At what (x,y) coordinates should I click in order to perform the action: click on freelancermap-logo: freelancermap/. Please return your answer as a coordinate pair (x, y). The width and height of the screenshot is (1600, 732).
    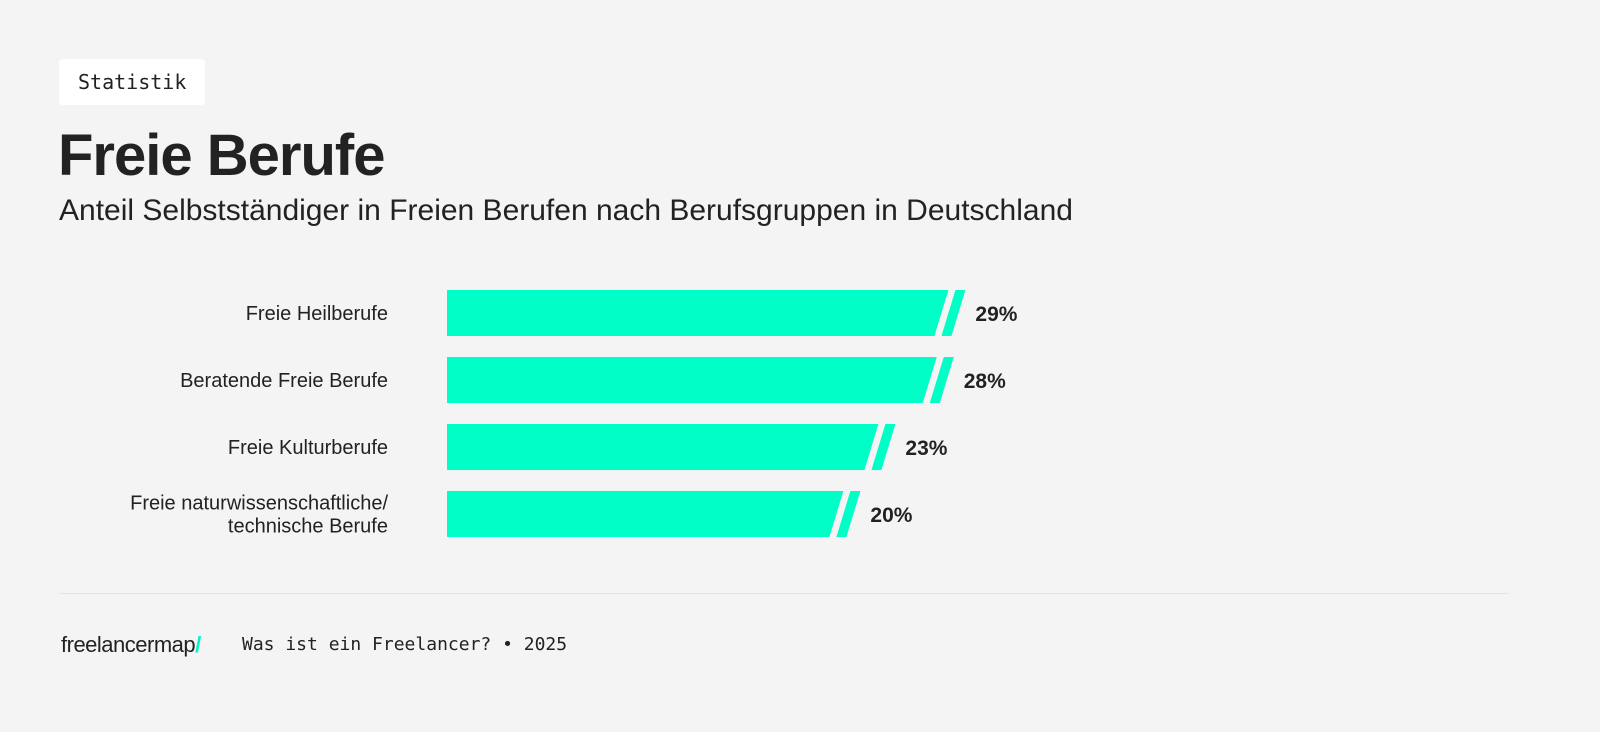
    Looking at the image, I should click on (131, 645).